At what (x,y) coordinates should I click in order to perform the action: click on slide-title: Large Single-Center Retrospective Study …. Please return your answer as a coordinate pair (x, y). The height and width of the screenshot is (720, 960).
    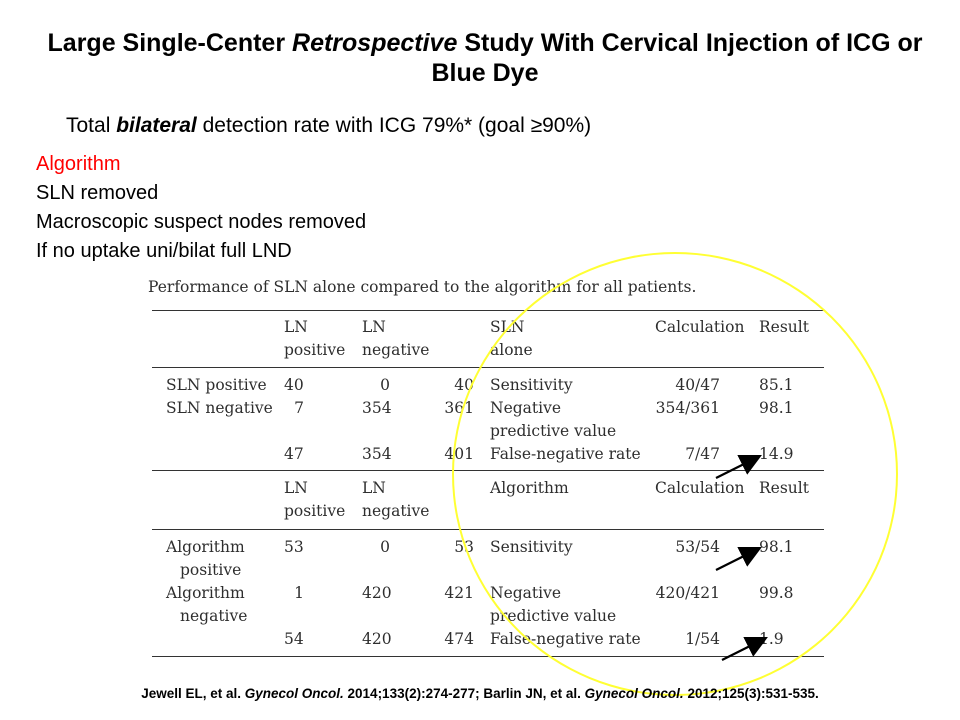
    Looking at the image, I should click on (485, 58).